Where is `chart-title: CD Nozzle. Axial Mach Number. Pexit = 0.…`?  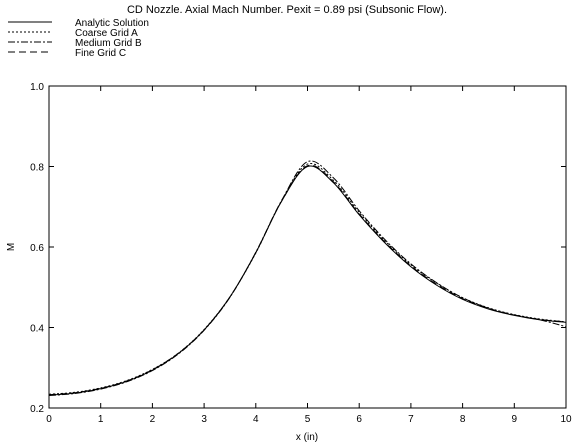 chart-title: CD Nozzle. Axial Mach Number. Pexit = 0.… is located at coordinates (287, 10).